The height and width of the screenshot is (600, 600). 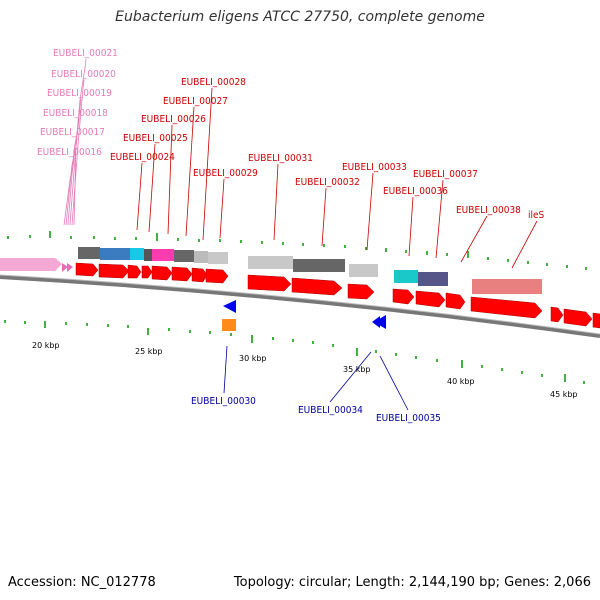 I want to click on gene-label: ileS, so click(x=536, y=215).